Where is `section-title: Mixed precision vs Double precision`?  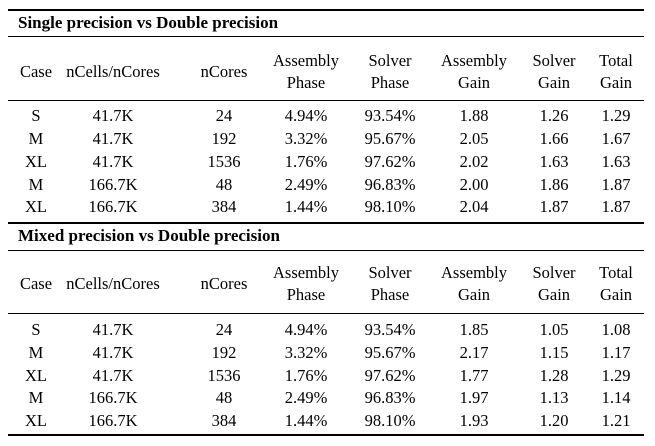 section-title: Mixed precision vs Double precision is located at coordinates (149, 235).